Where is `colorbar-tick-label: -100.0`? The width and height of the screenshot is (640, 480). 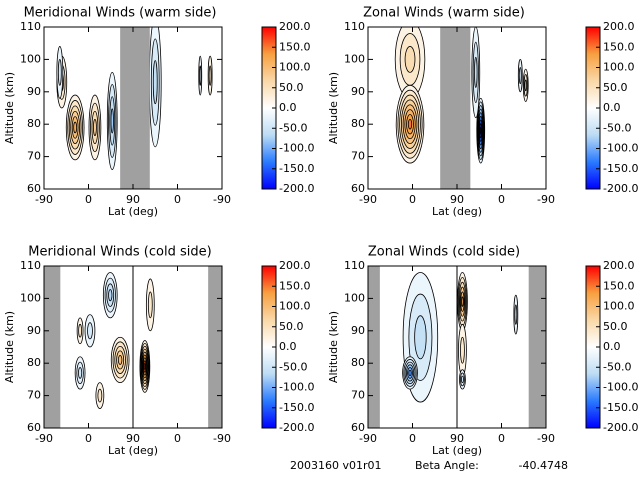
colorbar-tick-label: -100.0 is located at coordinates (296, 148).